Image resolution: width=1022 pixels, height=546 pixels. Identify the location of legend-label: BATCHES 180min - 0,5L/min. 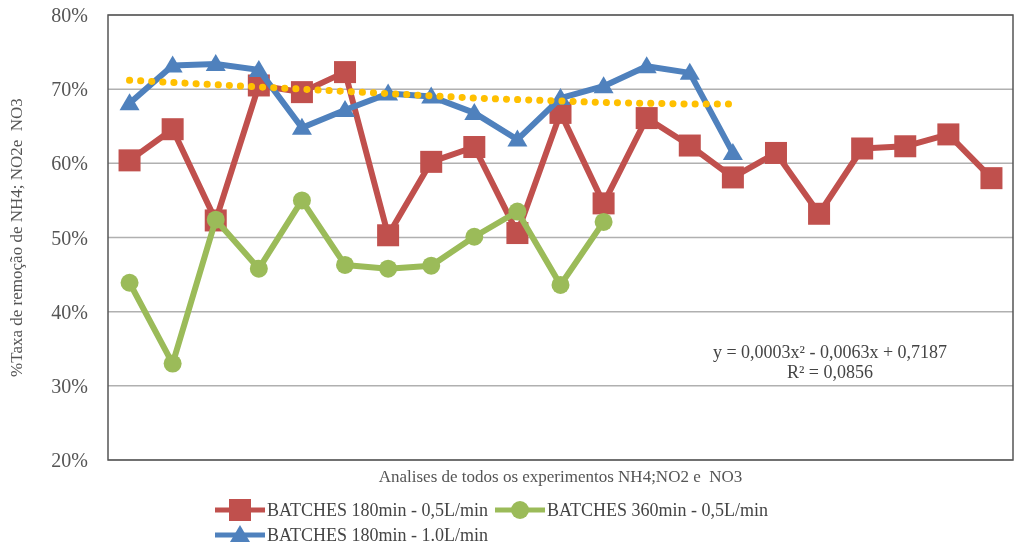
(378, 510).